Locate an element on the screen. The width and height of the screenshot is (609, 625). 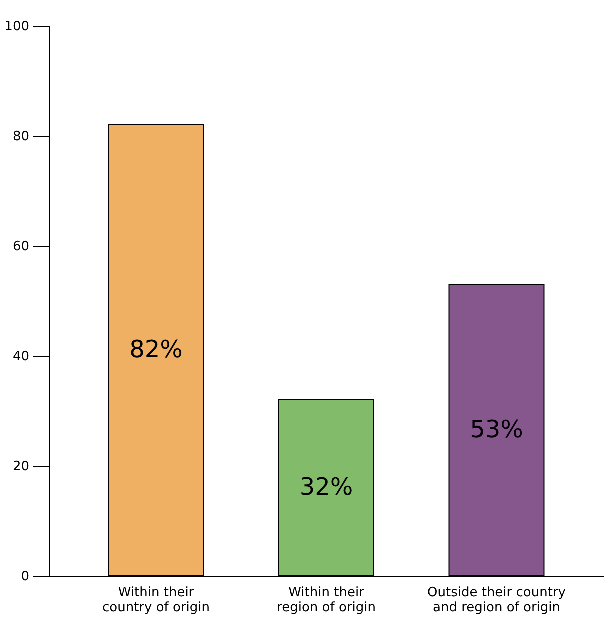
y-tick-label: 40 is located at coordinates (21, 357).